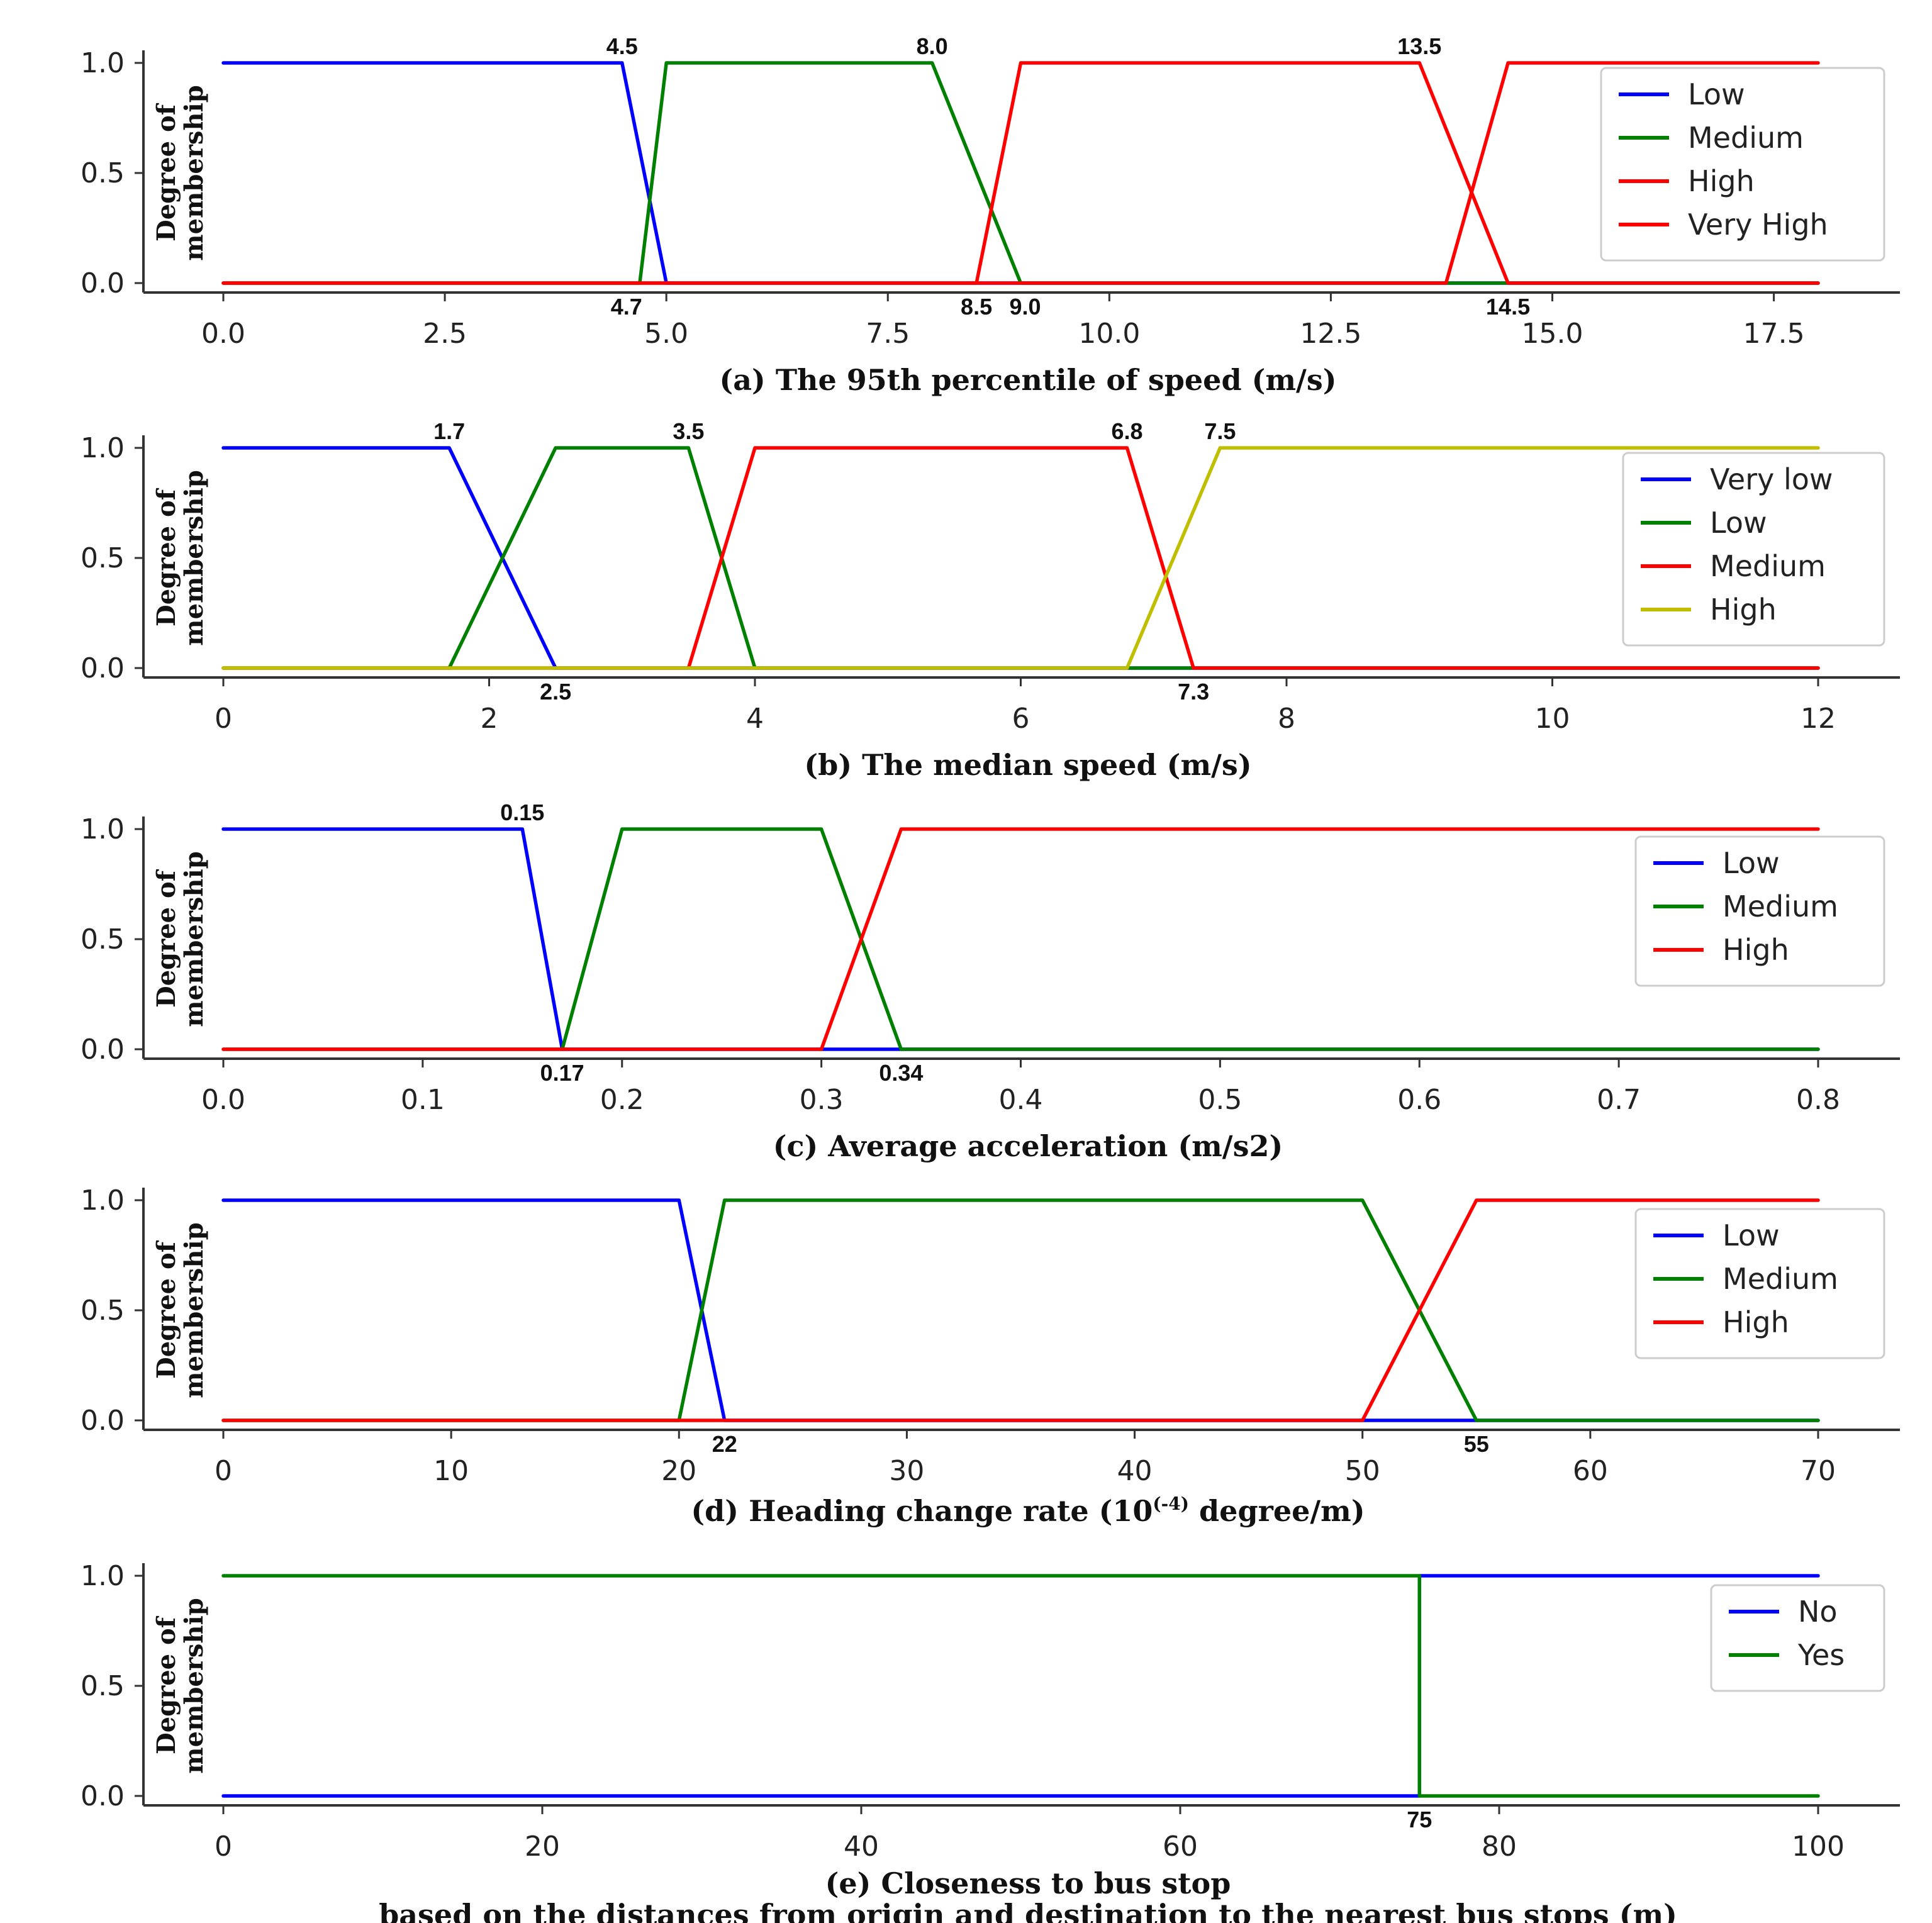 The width and height of the screenshot is (1932, 1923). What do you see at coordinates (522, 812) in the screenshot?
I see `point-annotation: 0.15` at bounding box center [522, 812].